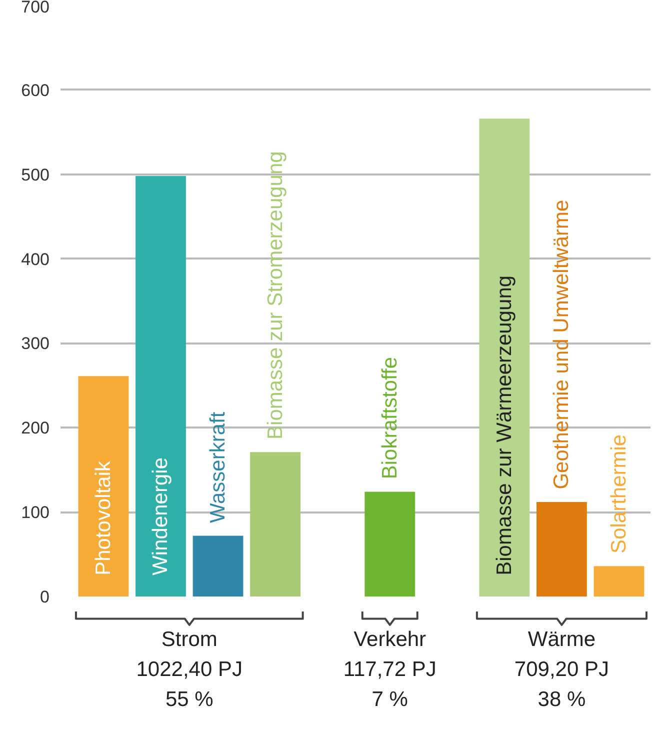  I want to click on x-tick-label: Biomasse zur Stromerzeugung, so click(275, 295).